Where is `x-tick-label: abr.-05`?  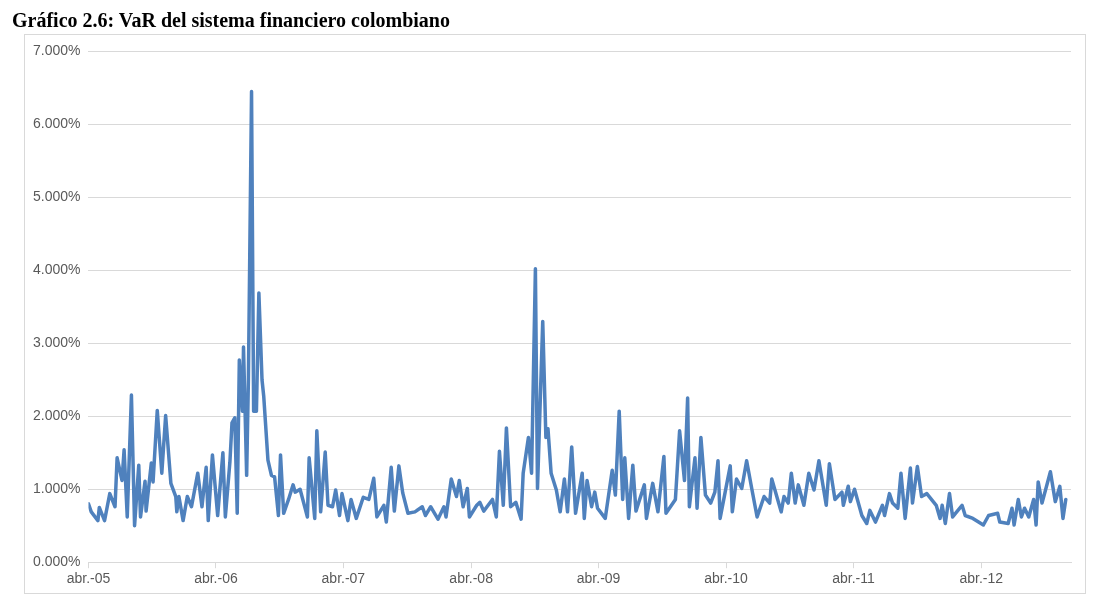 x-tick-label: abr.-05 is located at coordinates (88, 578).